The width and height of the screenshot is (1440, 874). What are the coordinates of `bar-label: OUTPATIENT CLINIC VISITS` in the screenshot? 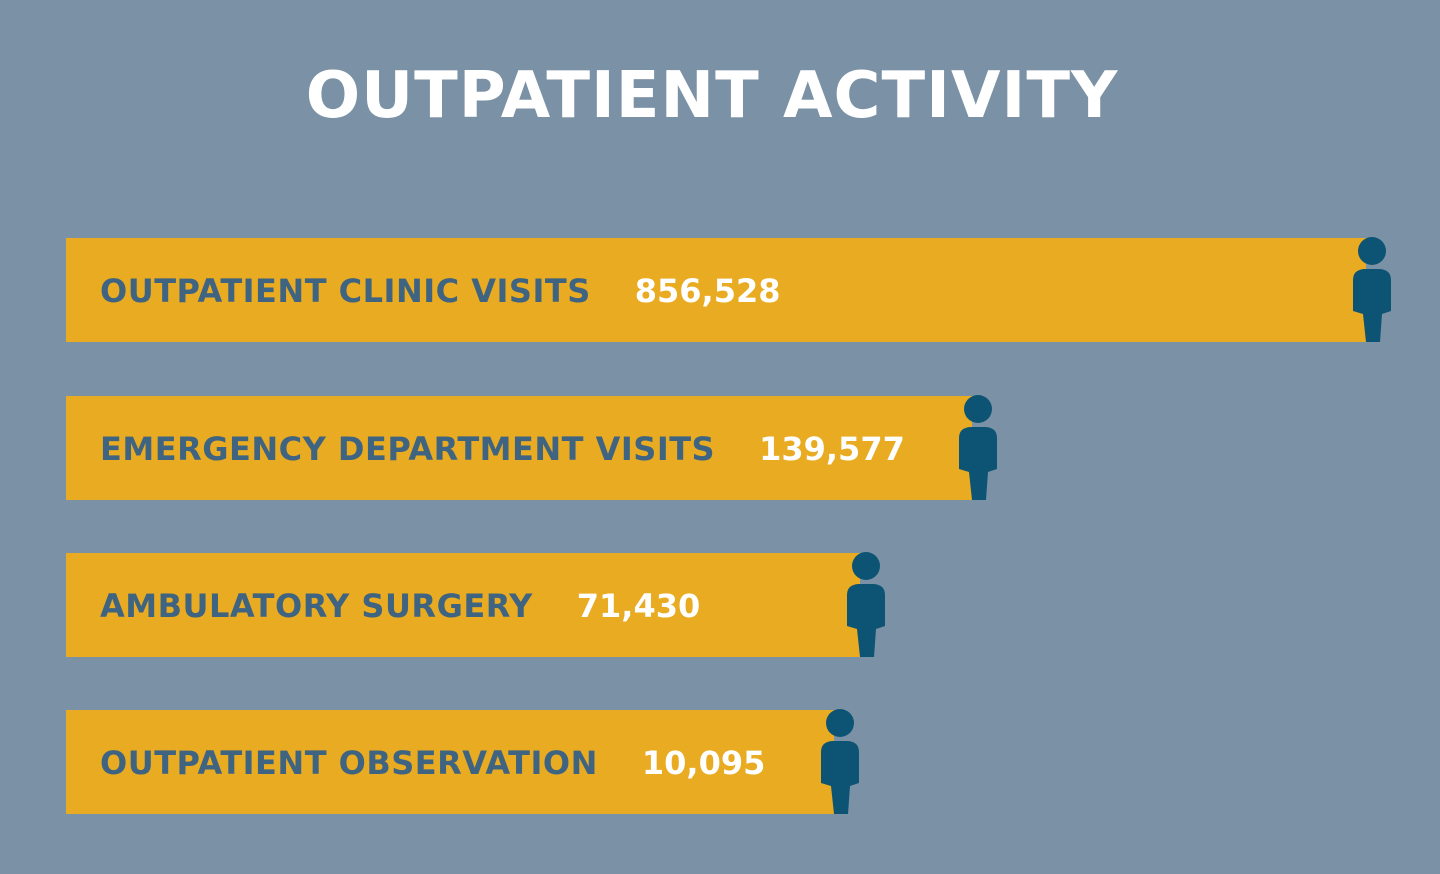 It's located at (345, 291).